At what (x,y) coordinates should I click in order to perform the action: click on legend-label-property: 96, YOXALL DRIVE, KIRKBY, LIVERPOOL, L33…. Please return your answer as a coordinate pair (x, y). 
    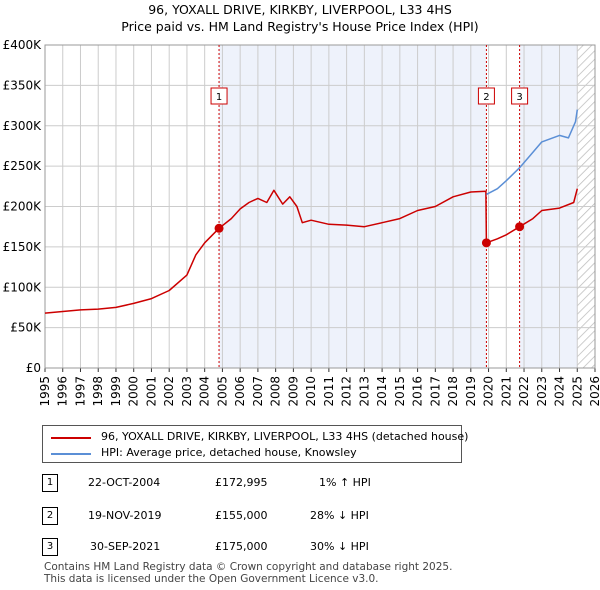
    Looking at the image, I should click on (285, 436).